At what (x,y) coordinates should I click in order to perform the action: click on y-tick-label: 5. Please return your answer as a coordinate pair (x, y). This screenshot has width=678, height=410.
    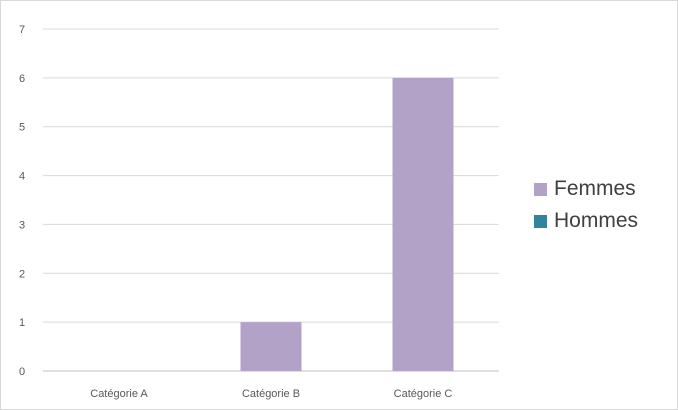
    Looking at the image, I should click on (22, 128).